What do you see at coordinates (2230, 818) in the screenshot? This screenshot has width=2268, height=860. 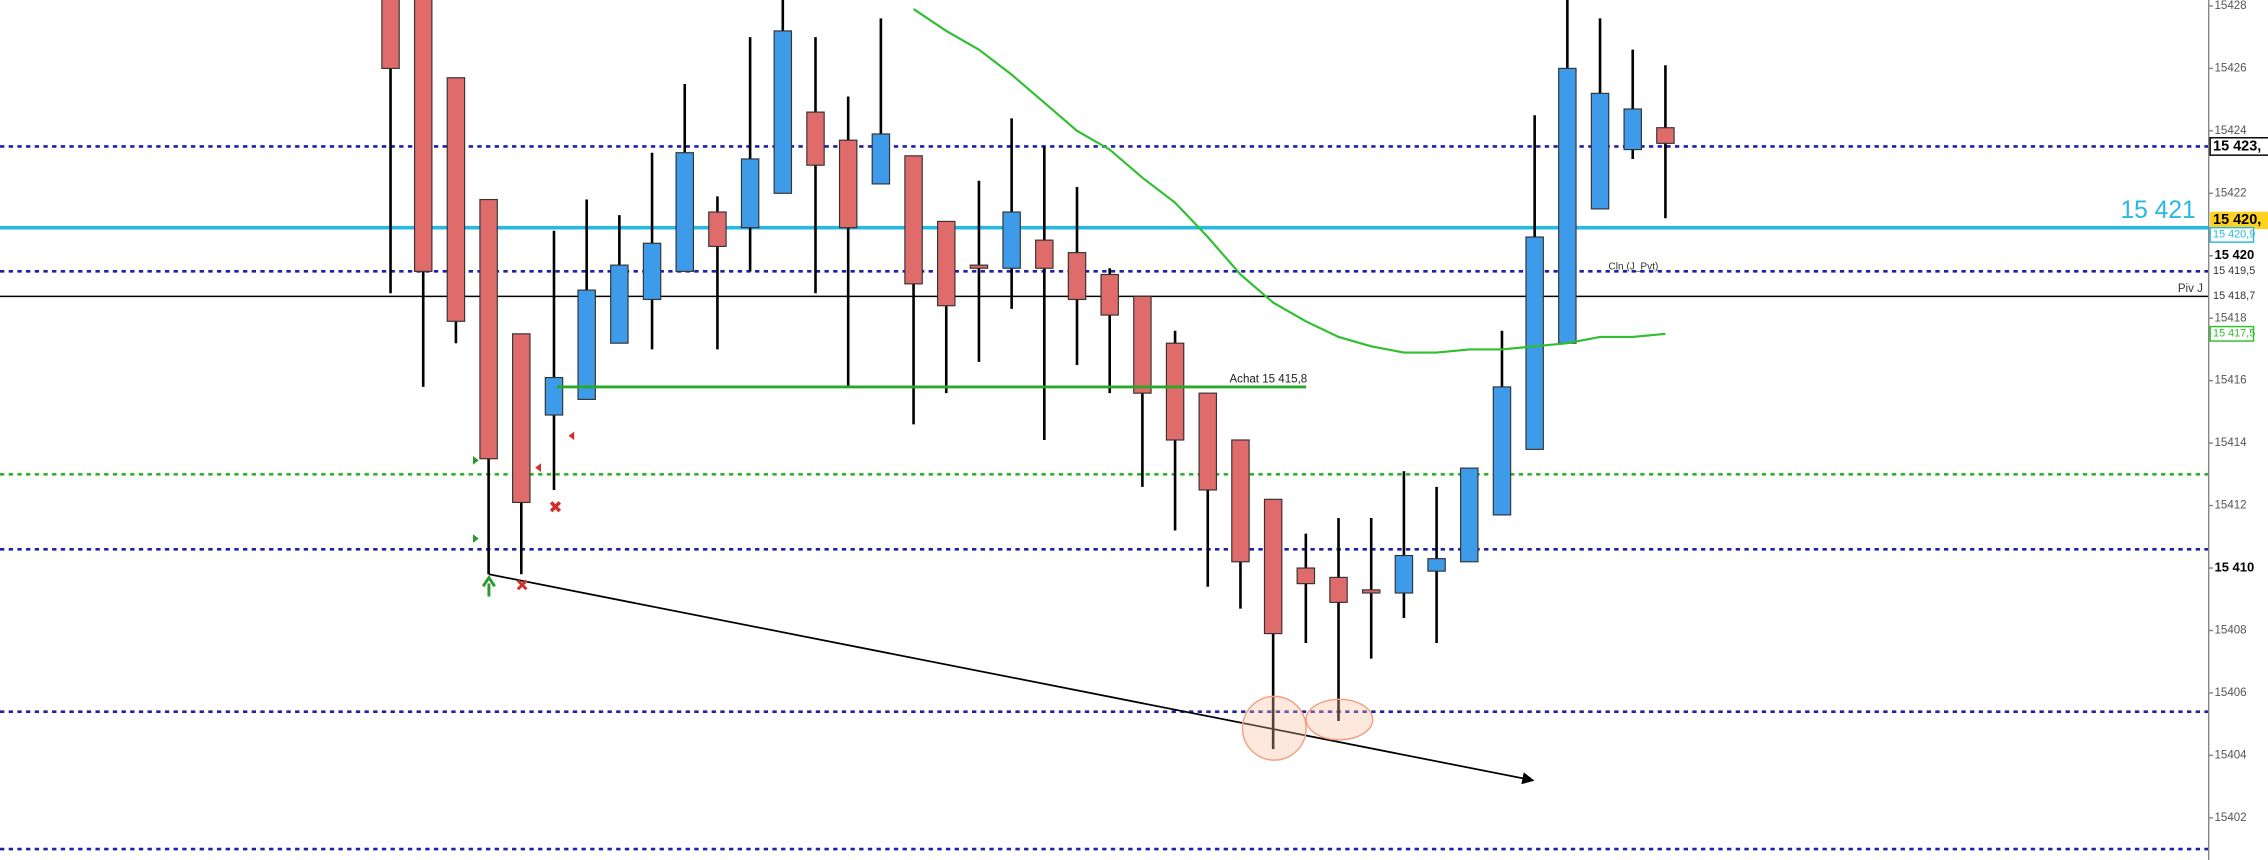 I see `y-tick-label: 15402` at bounding box center [2230, 818].